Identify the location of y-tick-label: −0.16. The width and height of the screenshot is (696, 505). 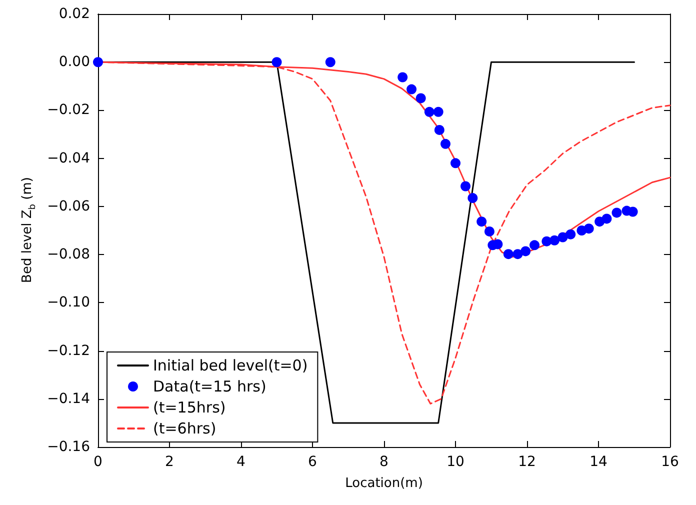
(68, 447).